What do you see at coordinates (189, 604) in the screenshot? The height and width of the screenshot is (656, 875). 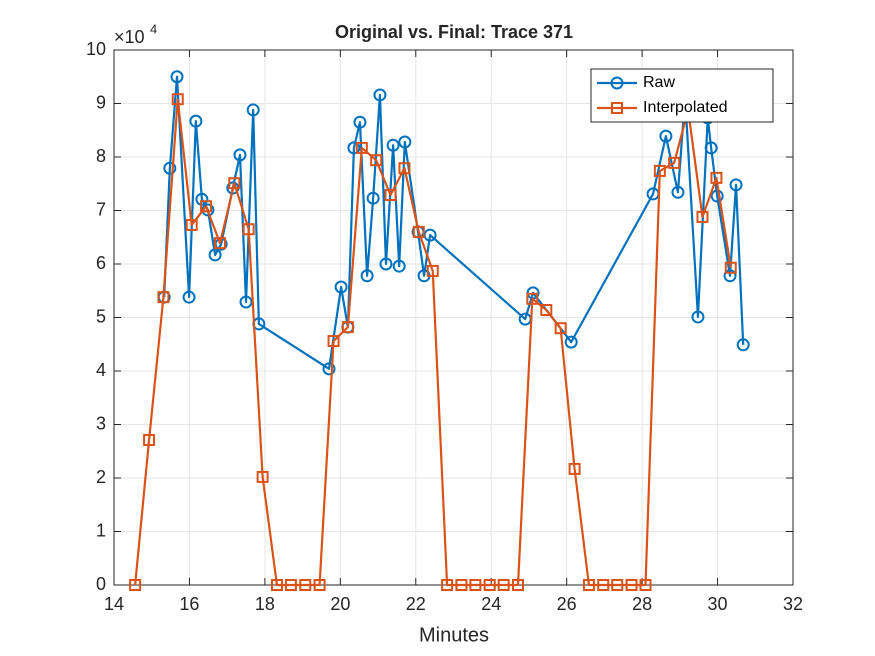 I see `x-tick-label: 16` at bounding box center [189, 604].